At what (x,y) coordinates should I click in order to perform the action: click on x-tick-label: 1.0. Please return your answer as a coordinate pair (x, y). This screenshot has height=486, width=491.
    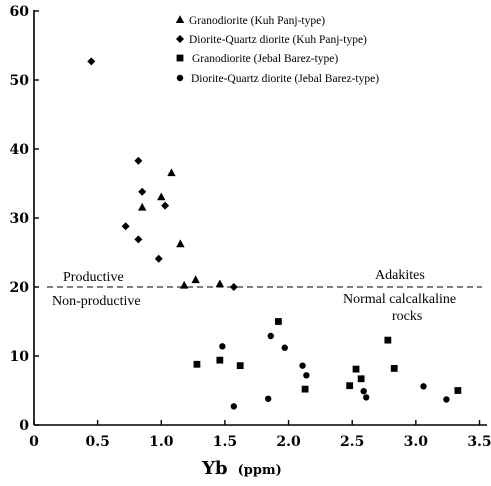
    Looking at the image, I should click on (161, 442).